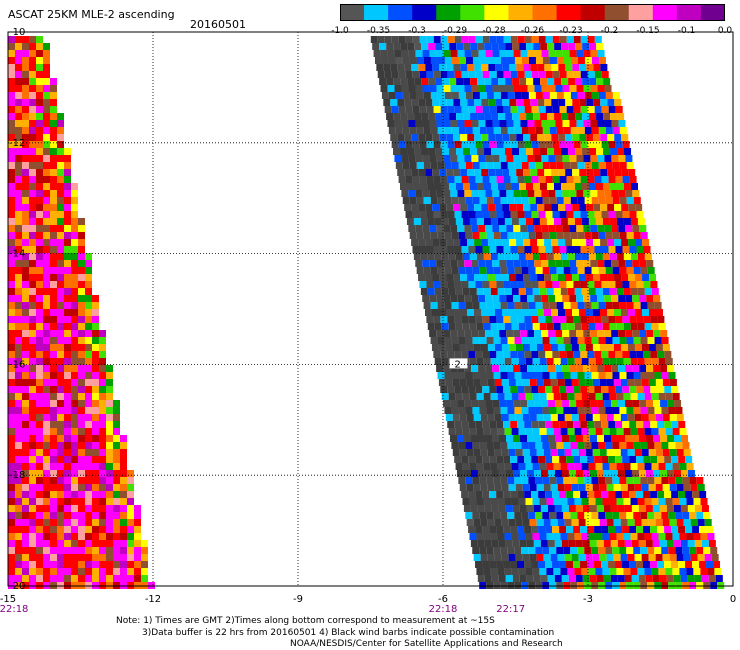 The image size is (740, 650). Describe the element at coordinates (218, 24) in the screenshot. I see `map-date: 20160501` at that location.